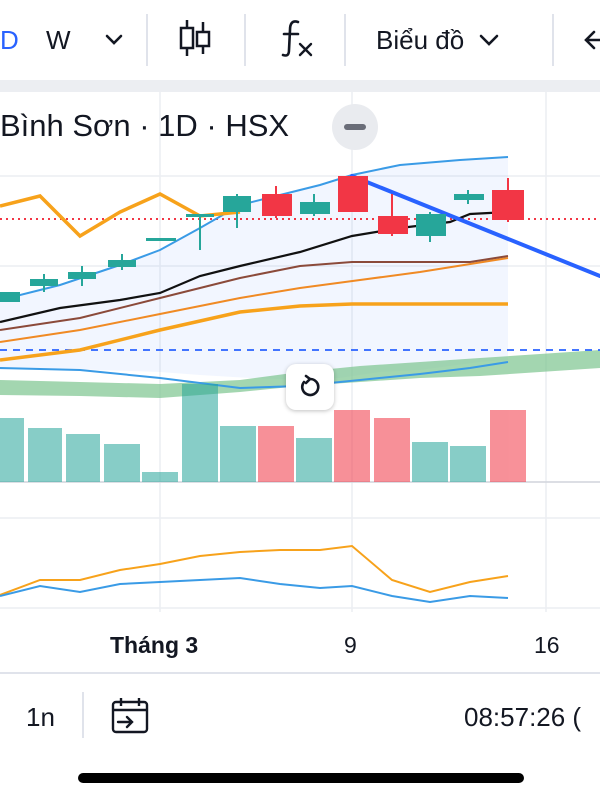  I want to click on chart-type-button, so click(195, 38).